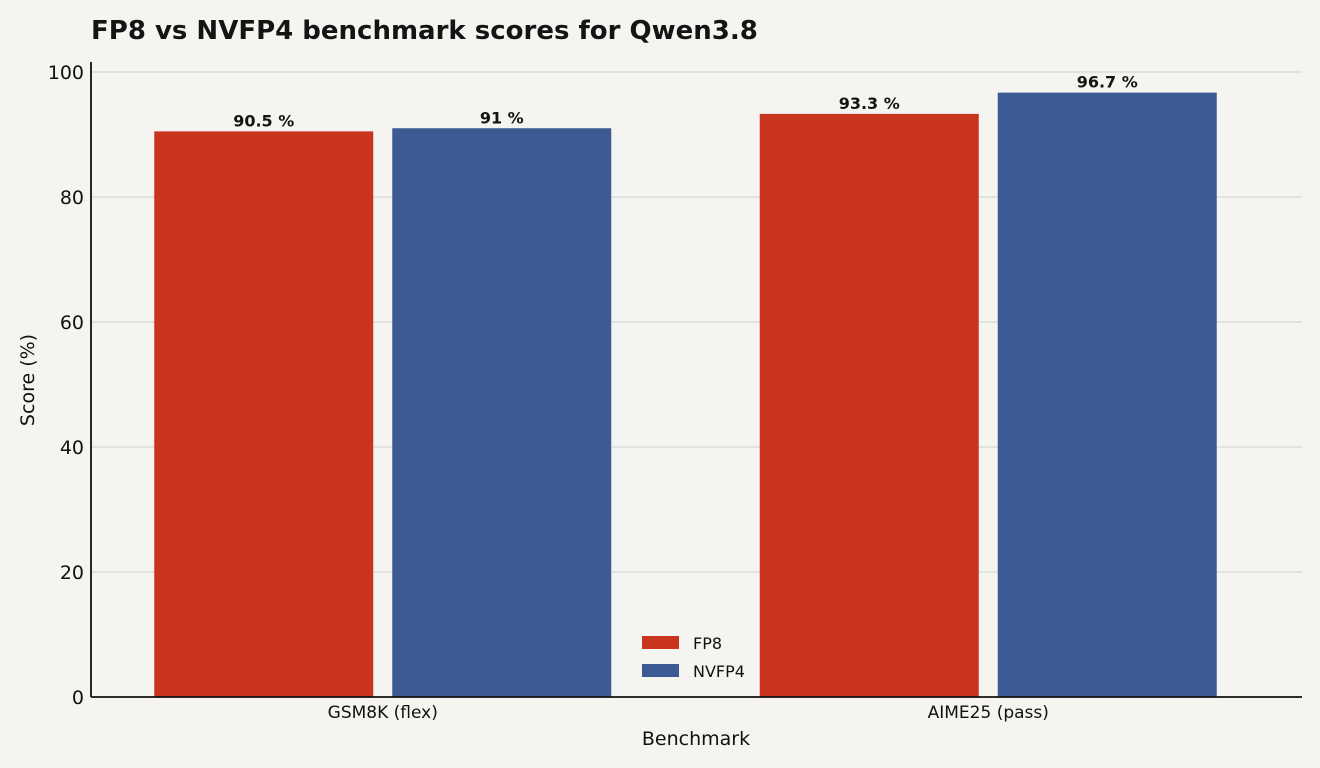  Describe the element at coordinates (28, 380) in the screenshot. I see `y-axis-label: Score (%)` at that location.